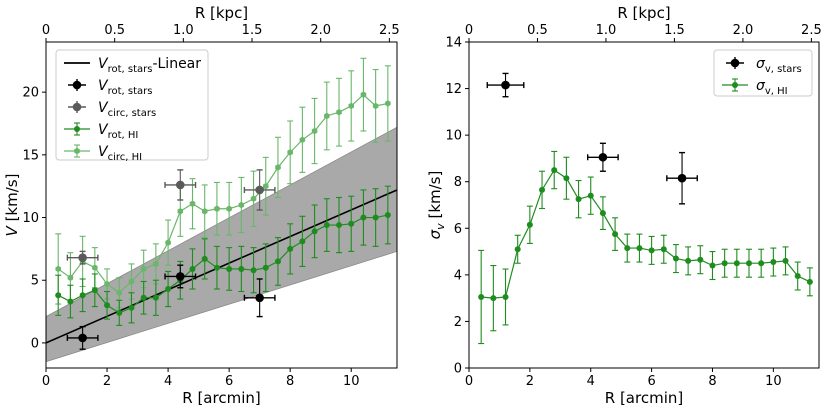  Describe the element at coordinates (30, 218) in the screenshot. I see `y-tick-label: 10` at that location.